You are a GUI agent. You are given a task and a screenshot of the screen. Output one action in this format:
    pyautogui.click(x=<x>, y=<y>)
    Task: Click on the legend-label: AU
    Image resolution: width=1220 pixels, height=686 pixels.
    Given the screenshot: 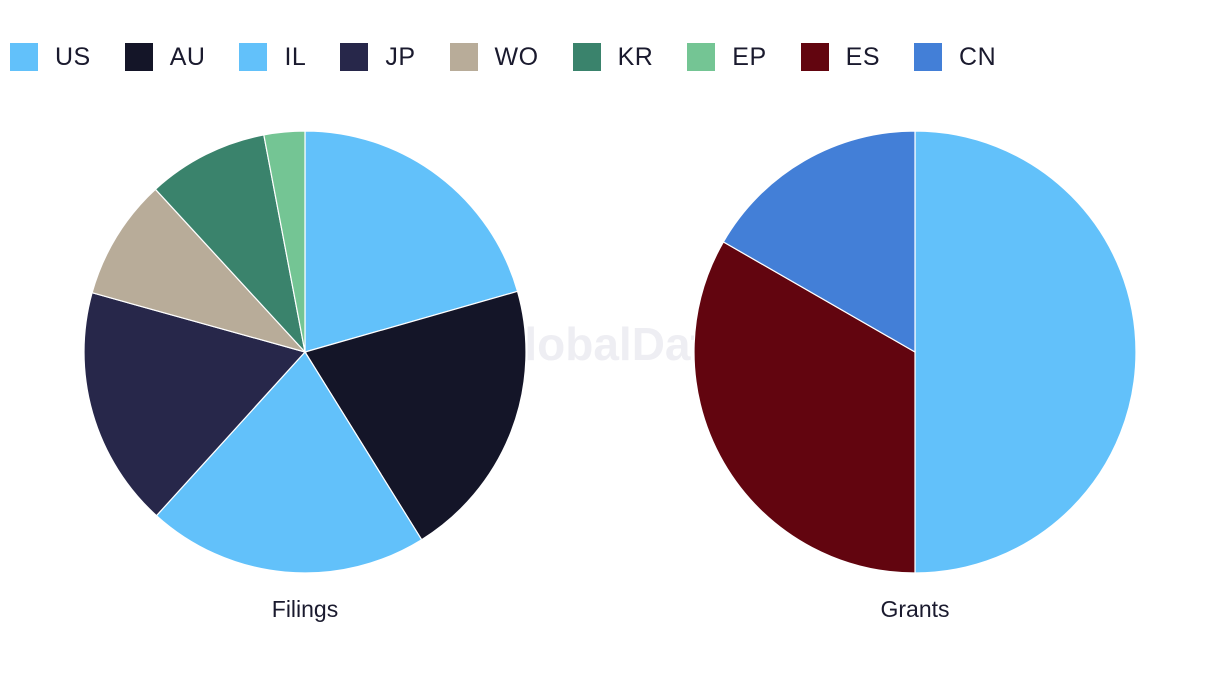 What is the action you would take?
    pyautogui.click(x=187, y=56)
    